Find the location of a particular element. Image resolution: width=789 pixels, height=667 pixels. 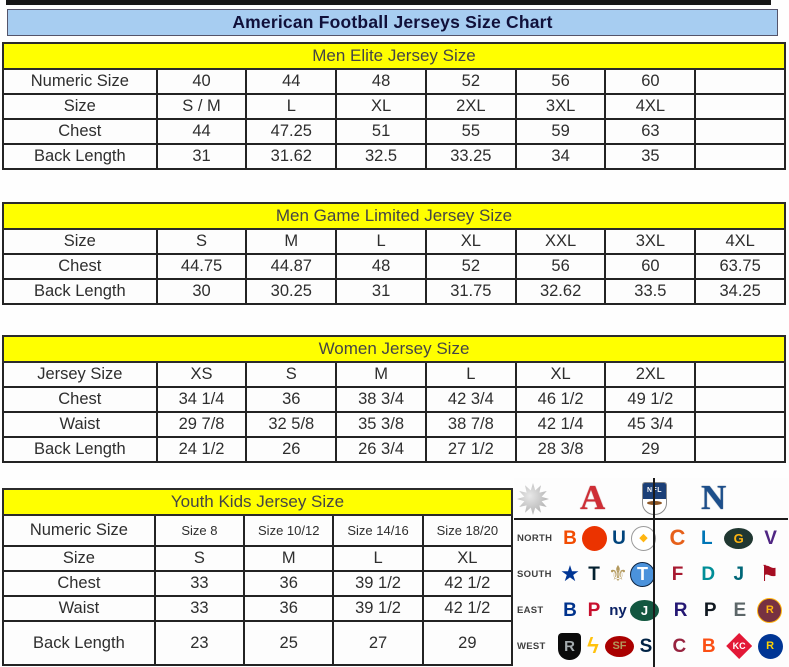

section-header-women: Women Jersey Size is located at coordinates (394, 349).